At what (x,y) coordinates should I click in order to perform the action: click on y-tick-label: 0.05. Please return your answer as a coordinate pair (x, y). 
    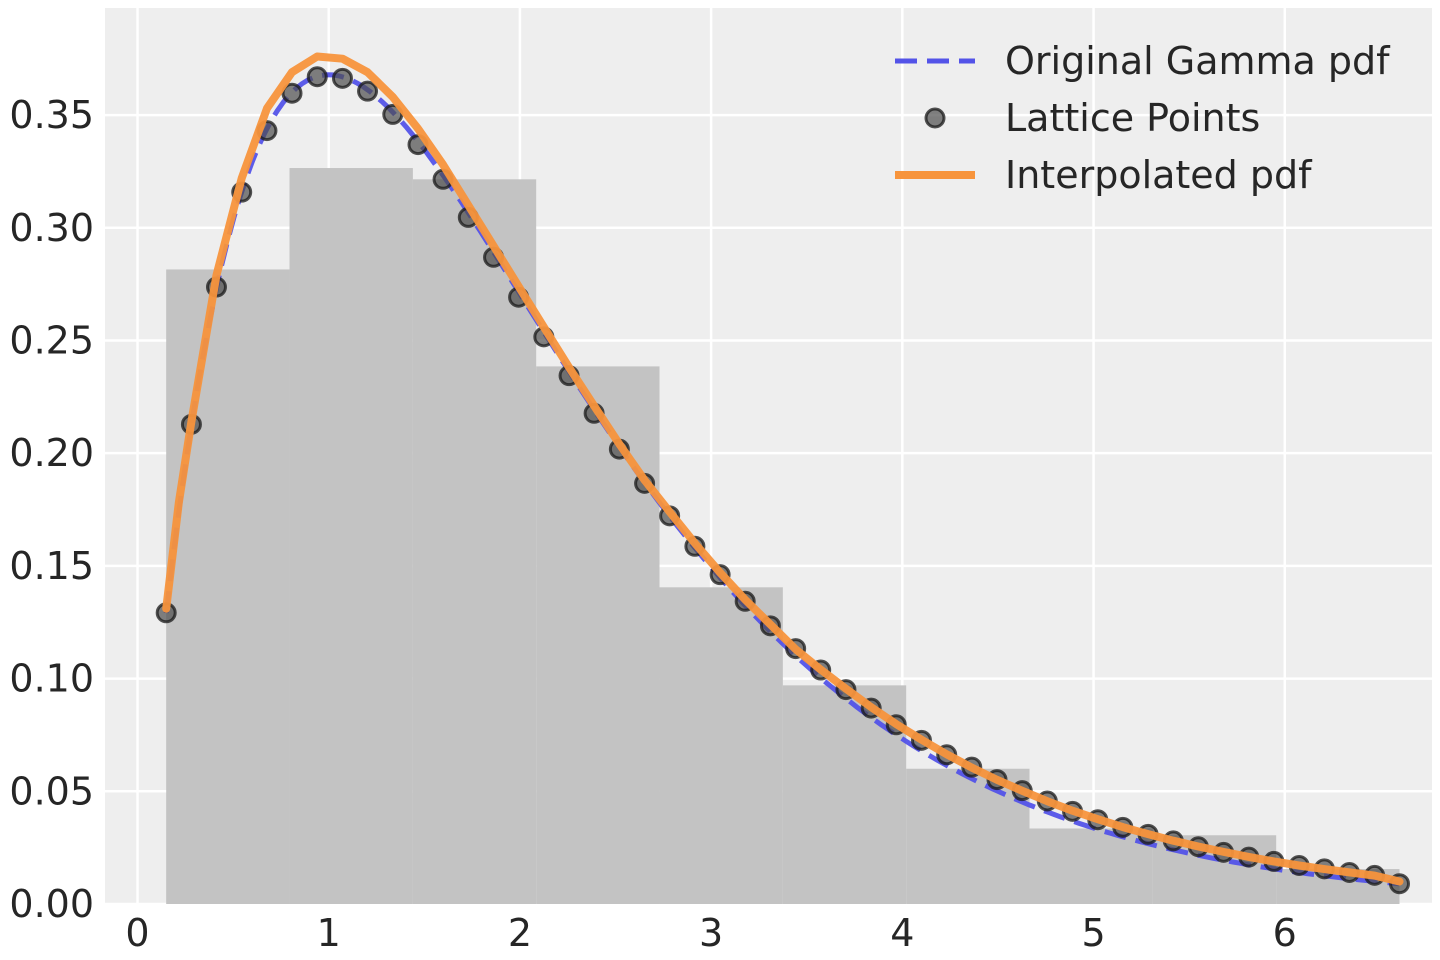
    Looking at the image, I should click on (51, 791).